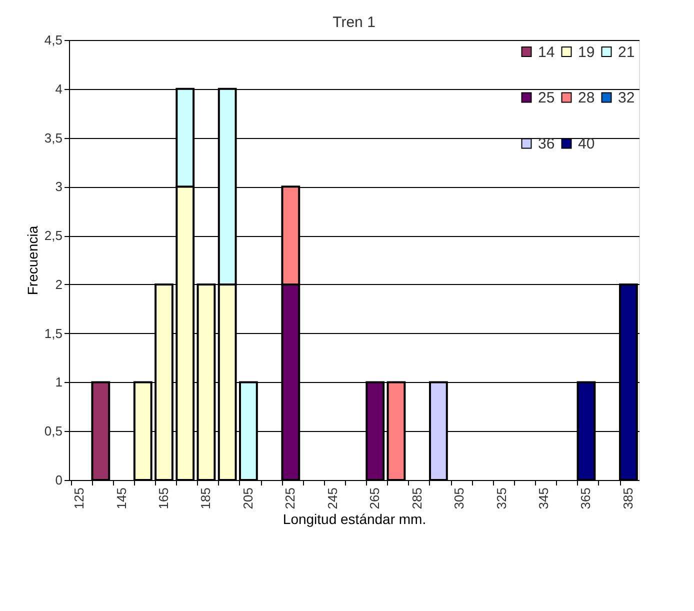 The height and width of the screenshot is (611, 694). I want to click on x-tick-label: 225, so click(290, 499).